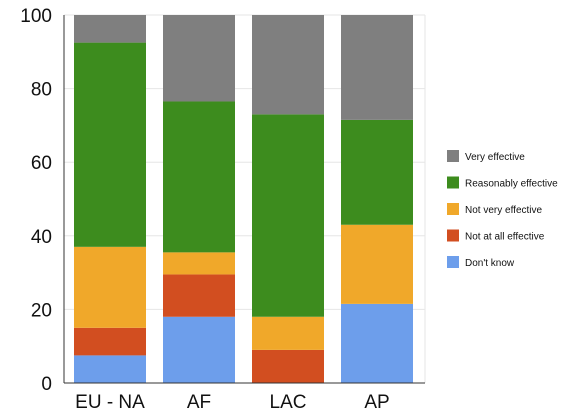 The width and height of the screenshot is (575, 416). What do you see at coordinates (505, 237) in the screenshot?
I see `legend-label: Not at all effective` at bounding box center [505, 237].